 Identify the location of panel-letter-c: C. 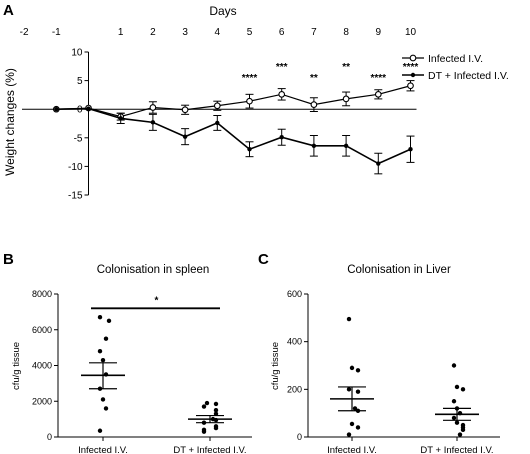
(263, 259).